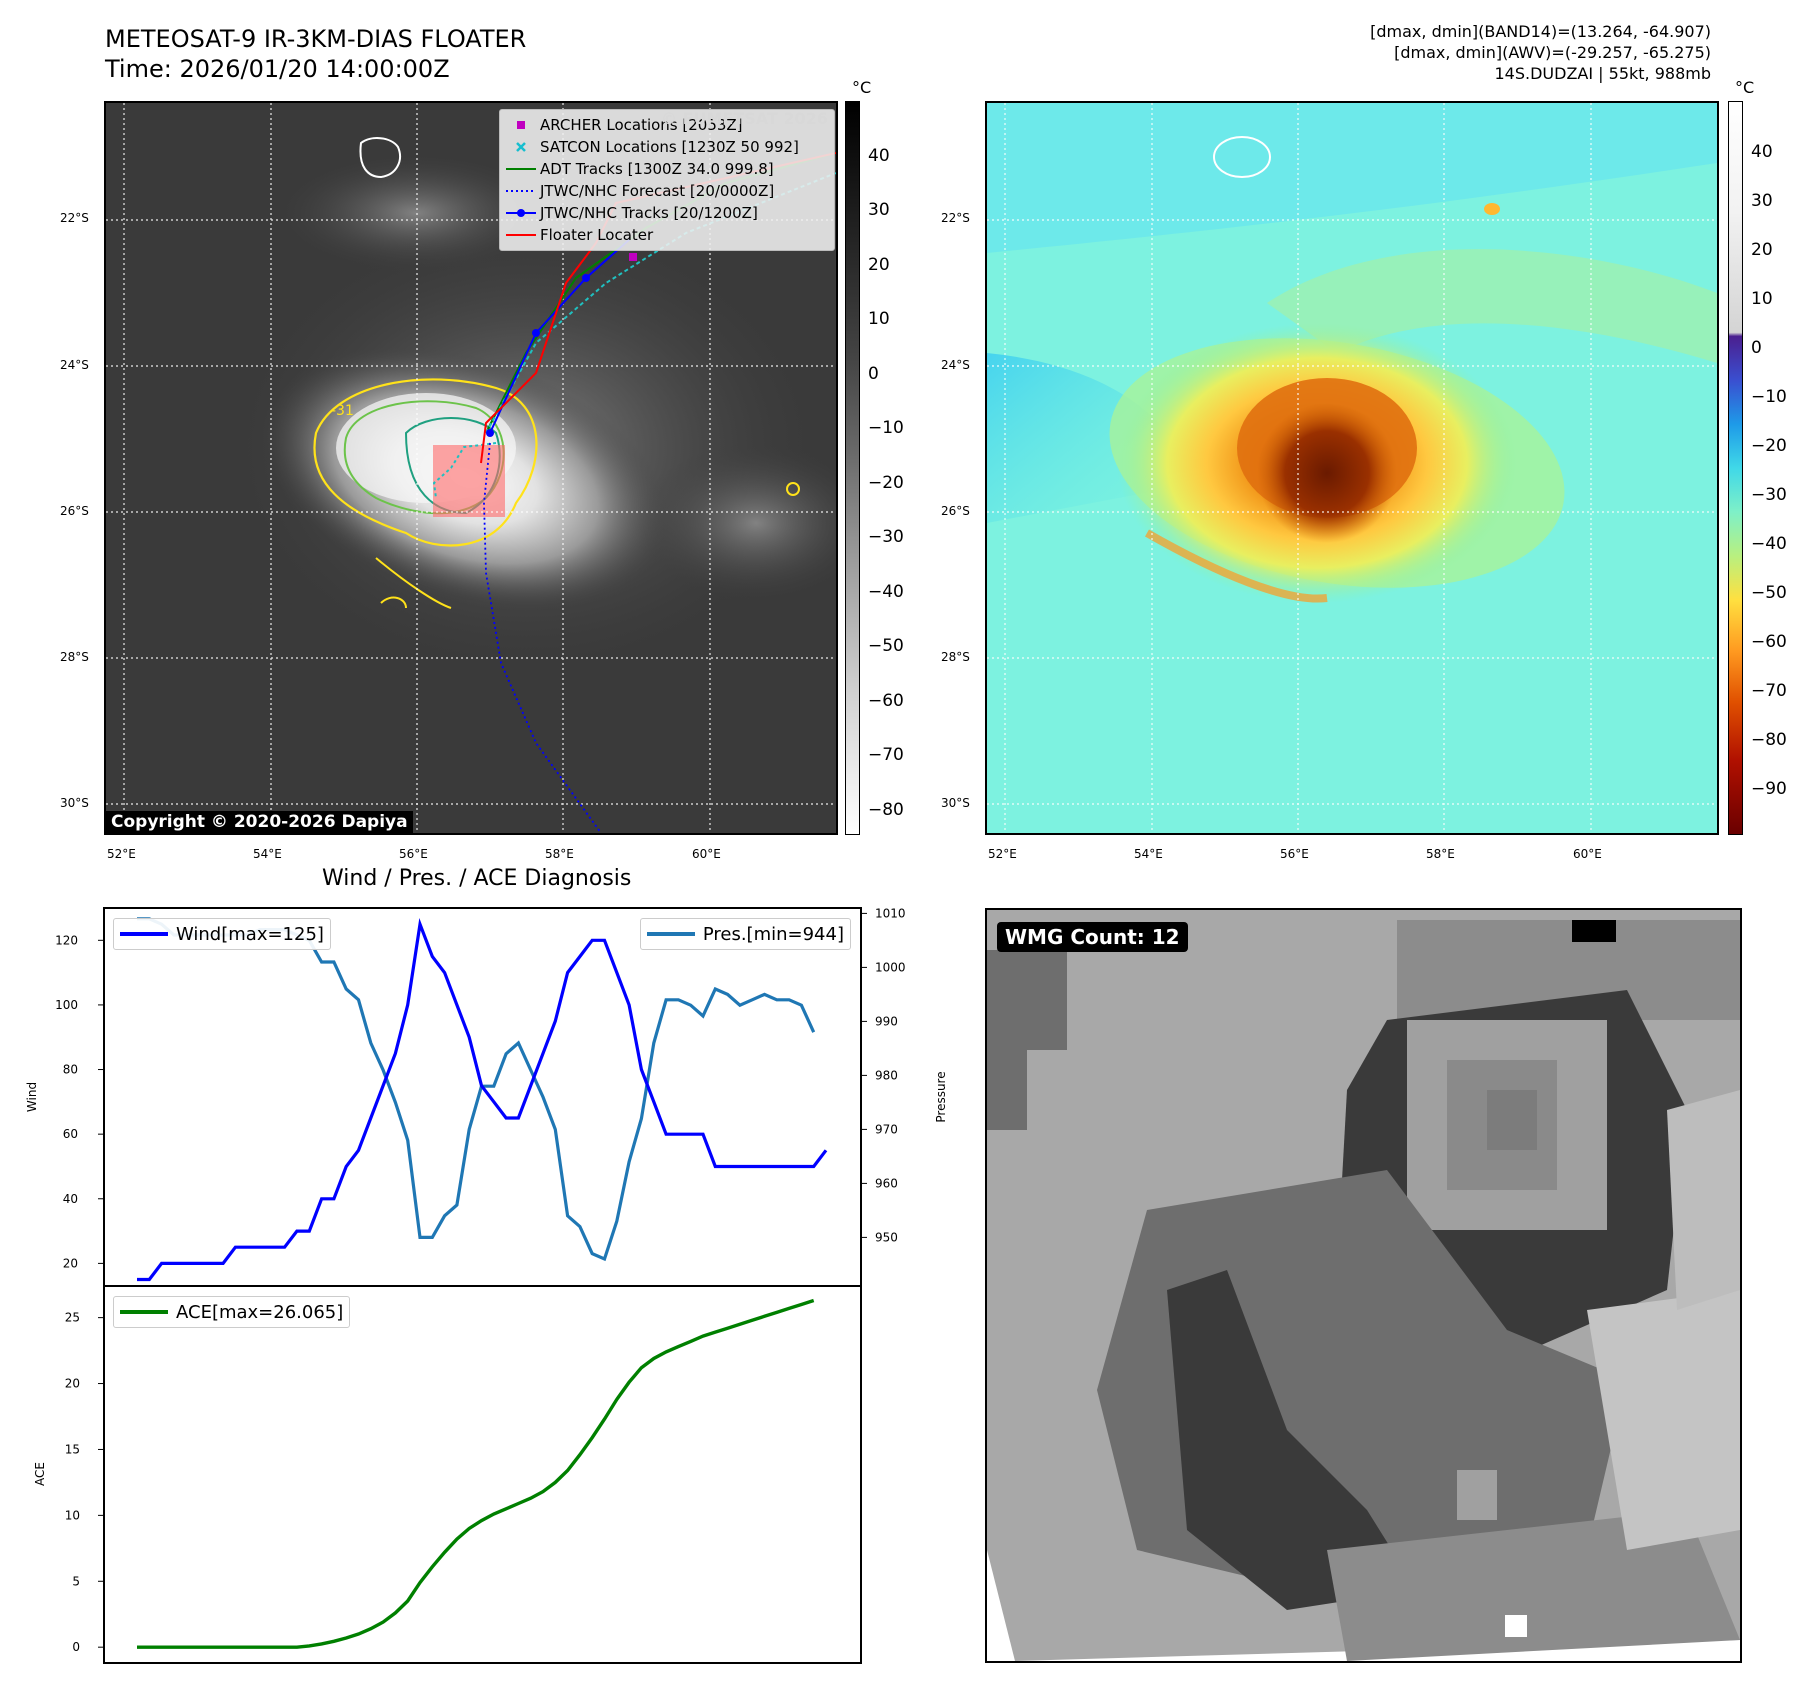  I want to click on legend-label: Floater Locater, so click(597, 235).